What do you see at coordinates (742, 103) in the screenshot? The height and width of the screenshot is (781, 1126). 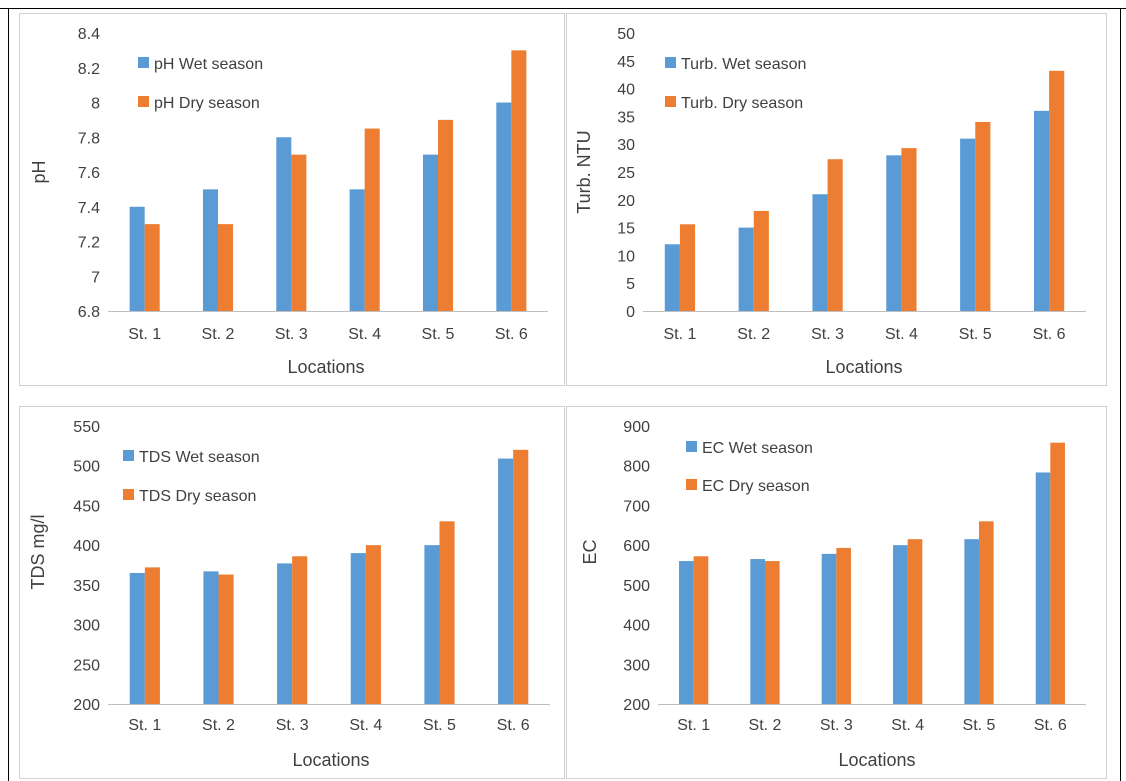 I see `legend-label: Turb. Dry season` at bounding box center [742, 103].